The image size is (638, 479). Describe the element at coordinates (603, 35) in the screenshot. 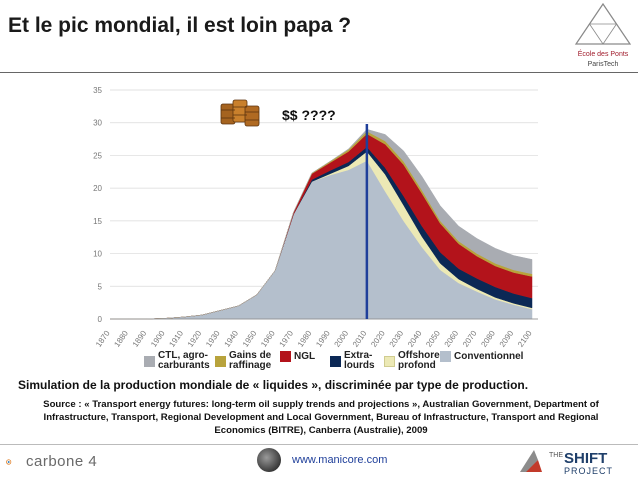

I see `ecole-des-ponts-logo: École des Ponts ParisTech` at that location.